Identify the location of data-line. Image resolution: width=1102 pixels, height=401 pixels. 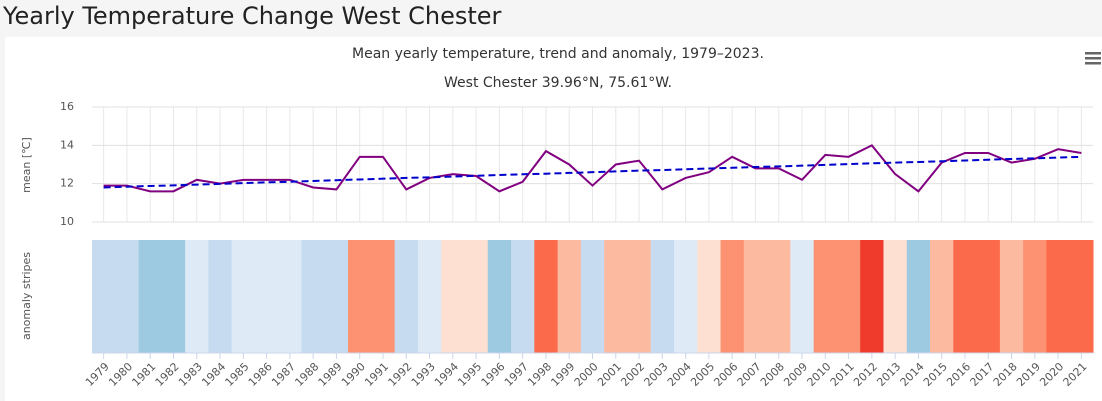
(592, 168).